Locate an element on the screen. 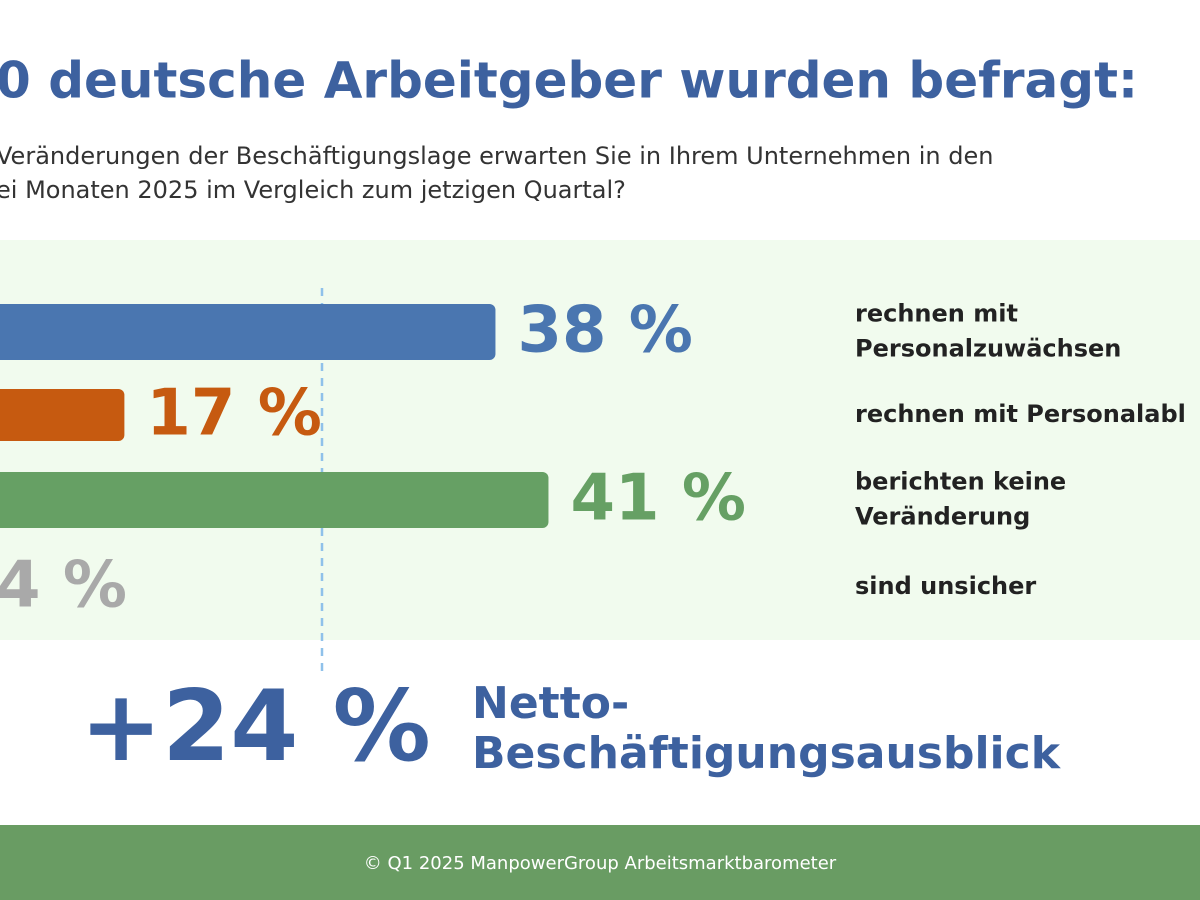 This screenshot has width=1200, height=900. footer-bar is located at coordinates (600, 862).